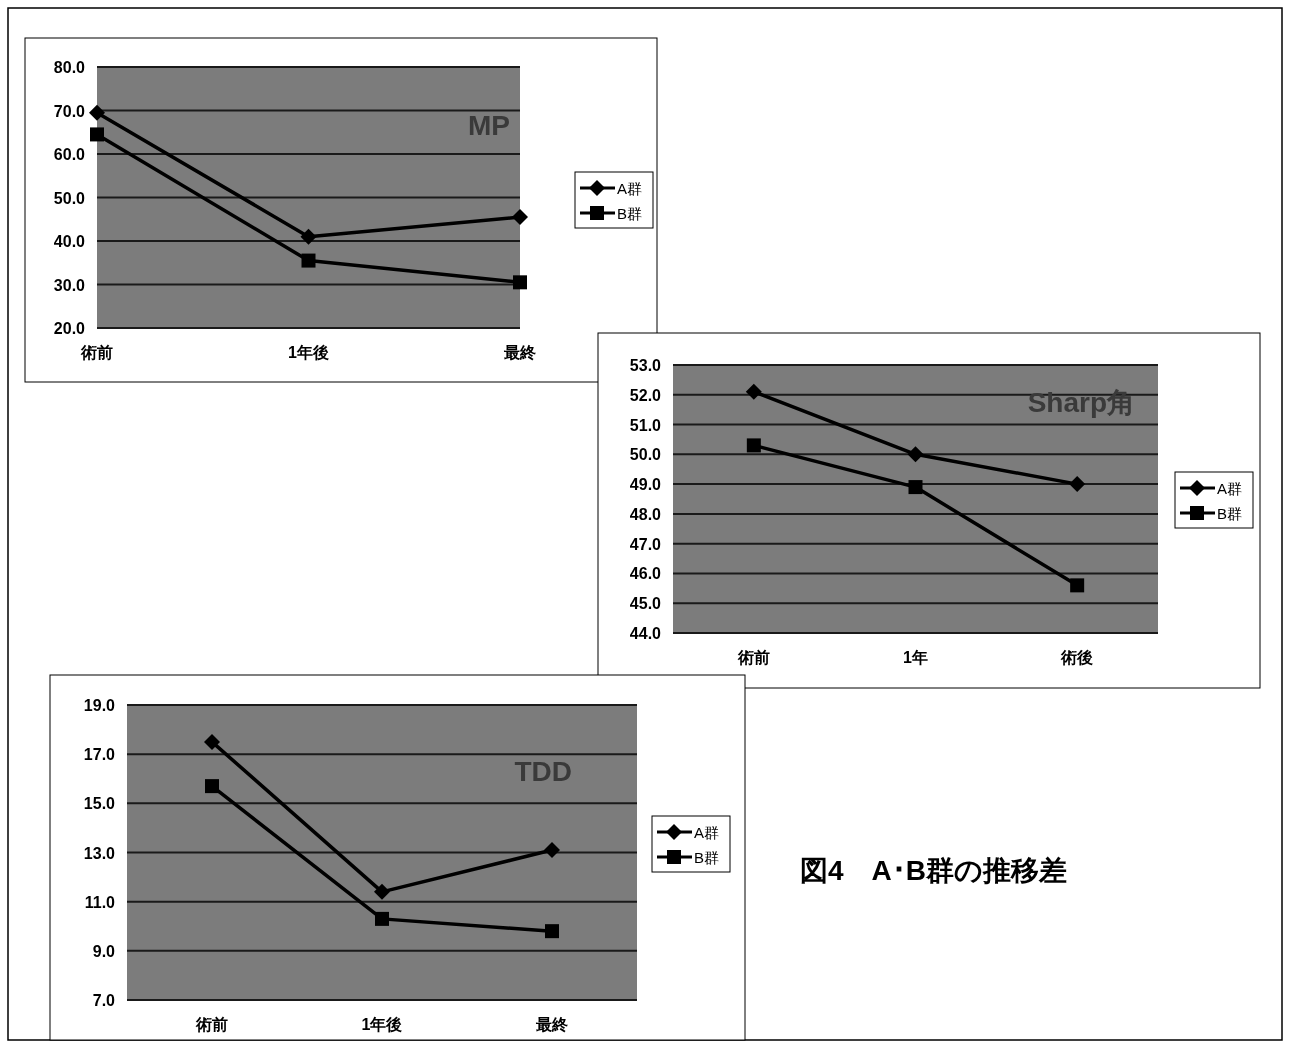 The image size is (1290, 1047). I want to click on text: MP, so click(489, 125).